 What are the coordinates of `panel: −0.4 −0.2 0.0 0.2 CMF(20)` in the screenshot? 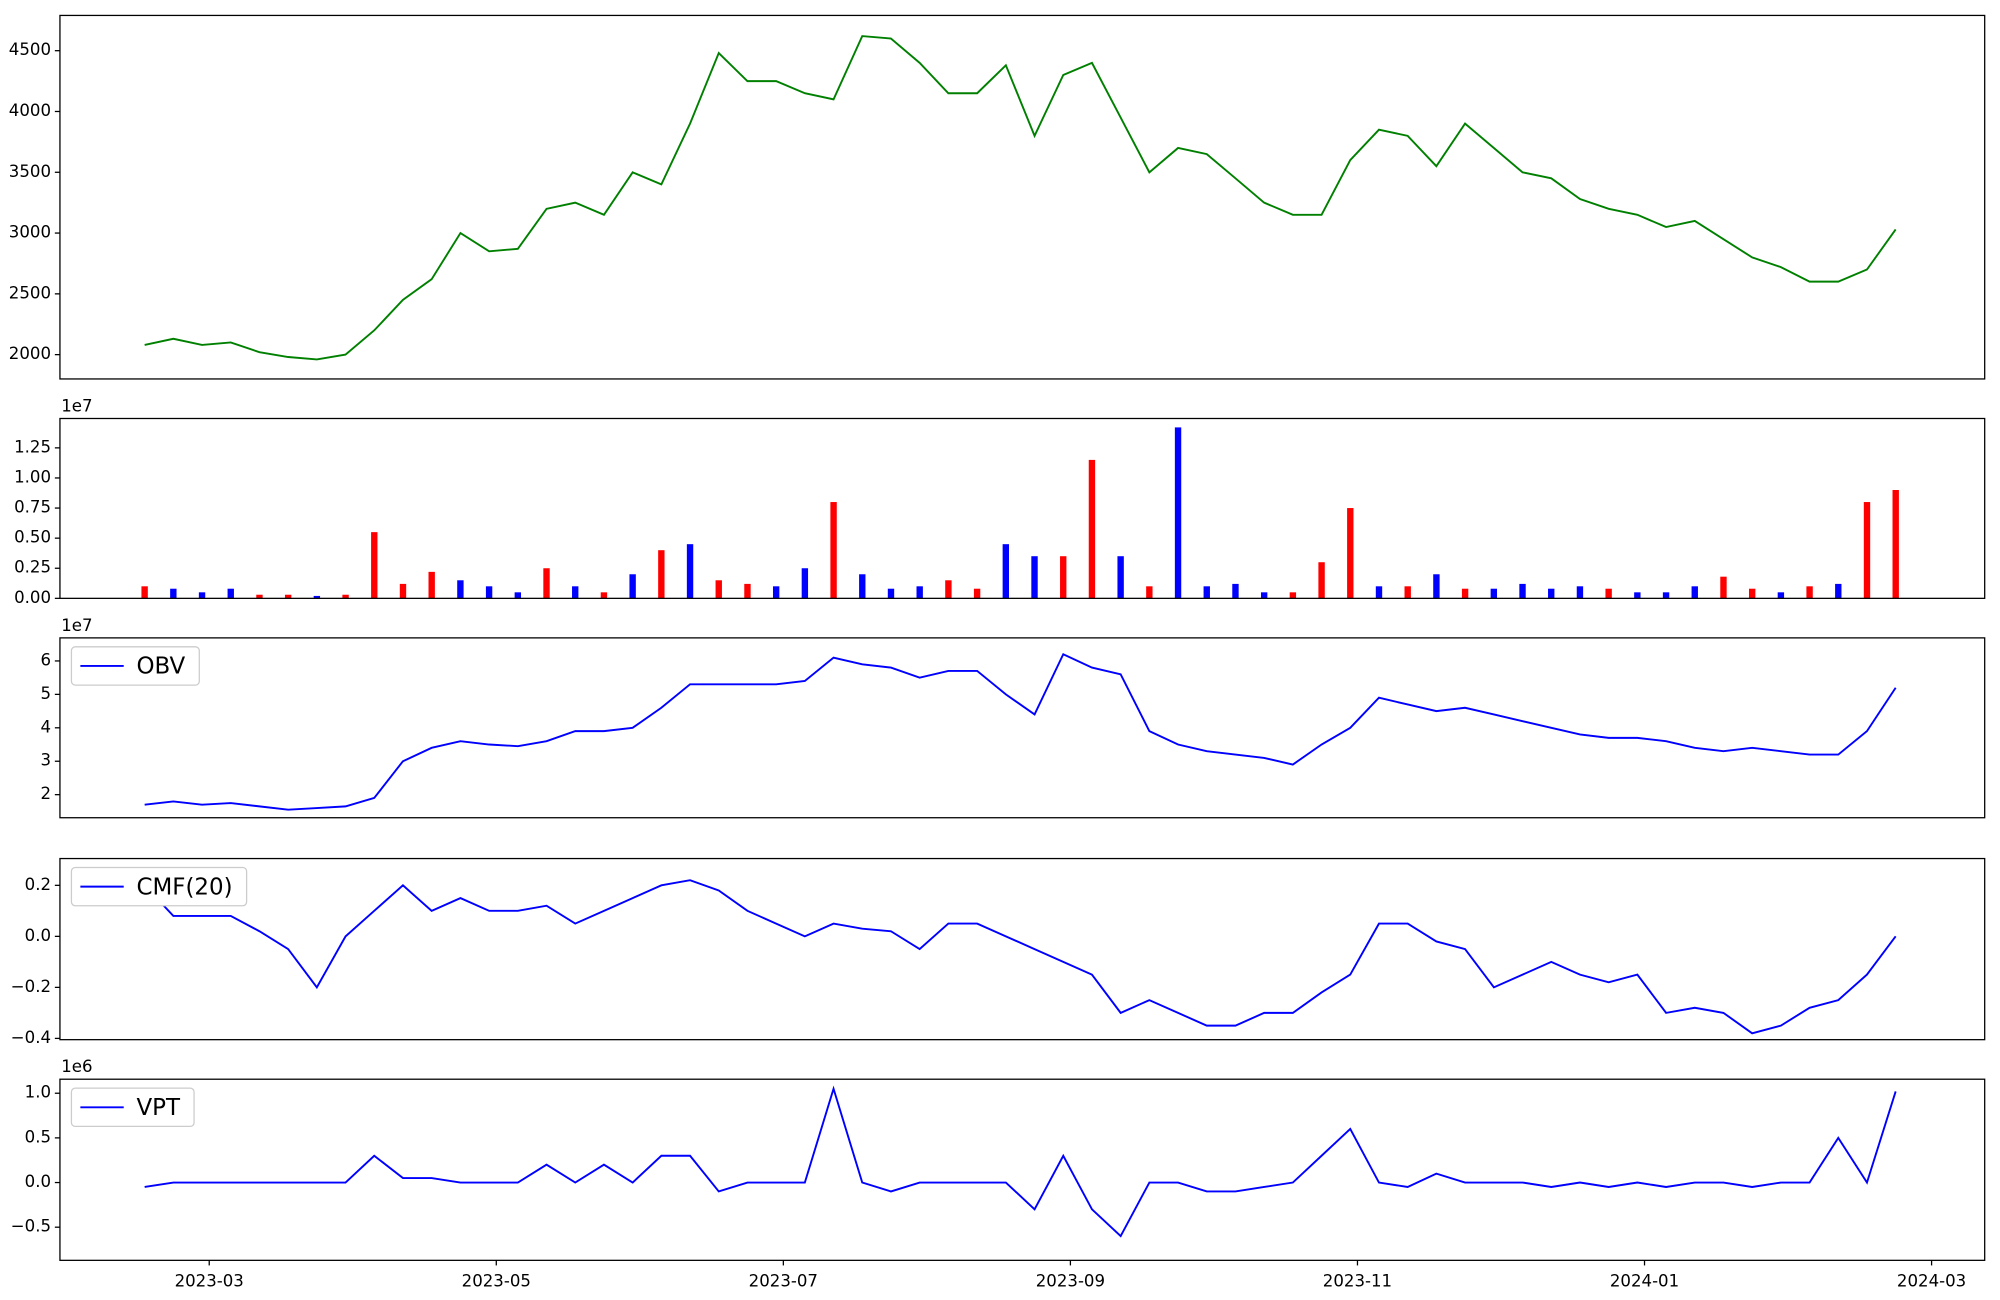 It's located at (998, 952).